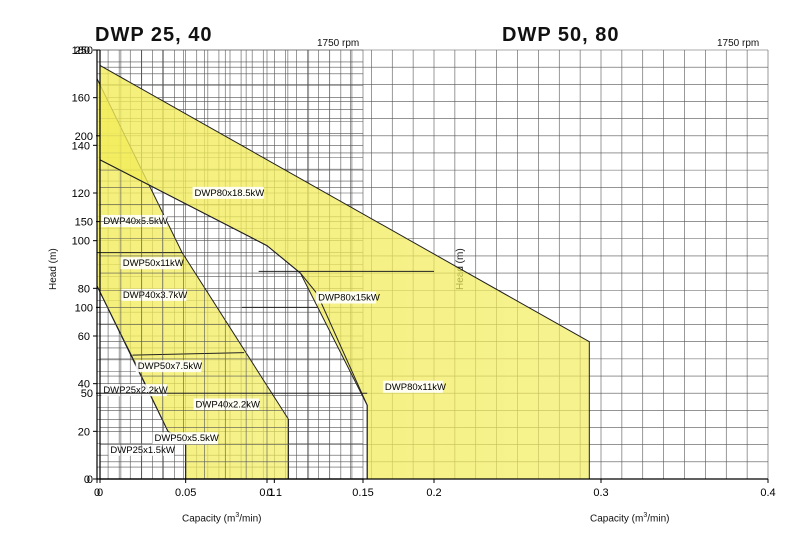  I want to click on region-label: DWP40x2.2kW, so click(228, 405).